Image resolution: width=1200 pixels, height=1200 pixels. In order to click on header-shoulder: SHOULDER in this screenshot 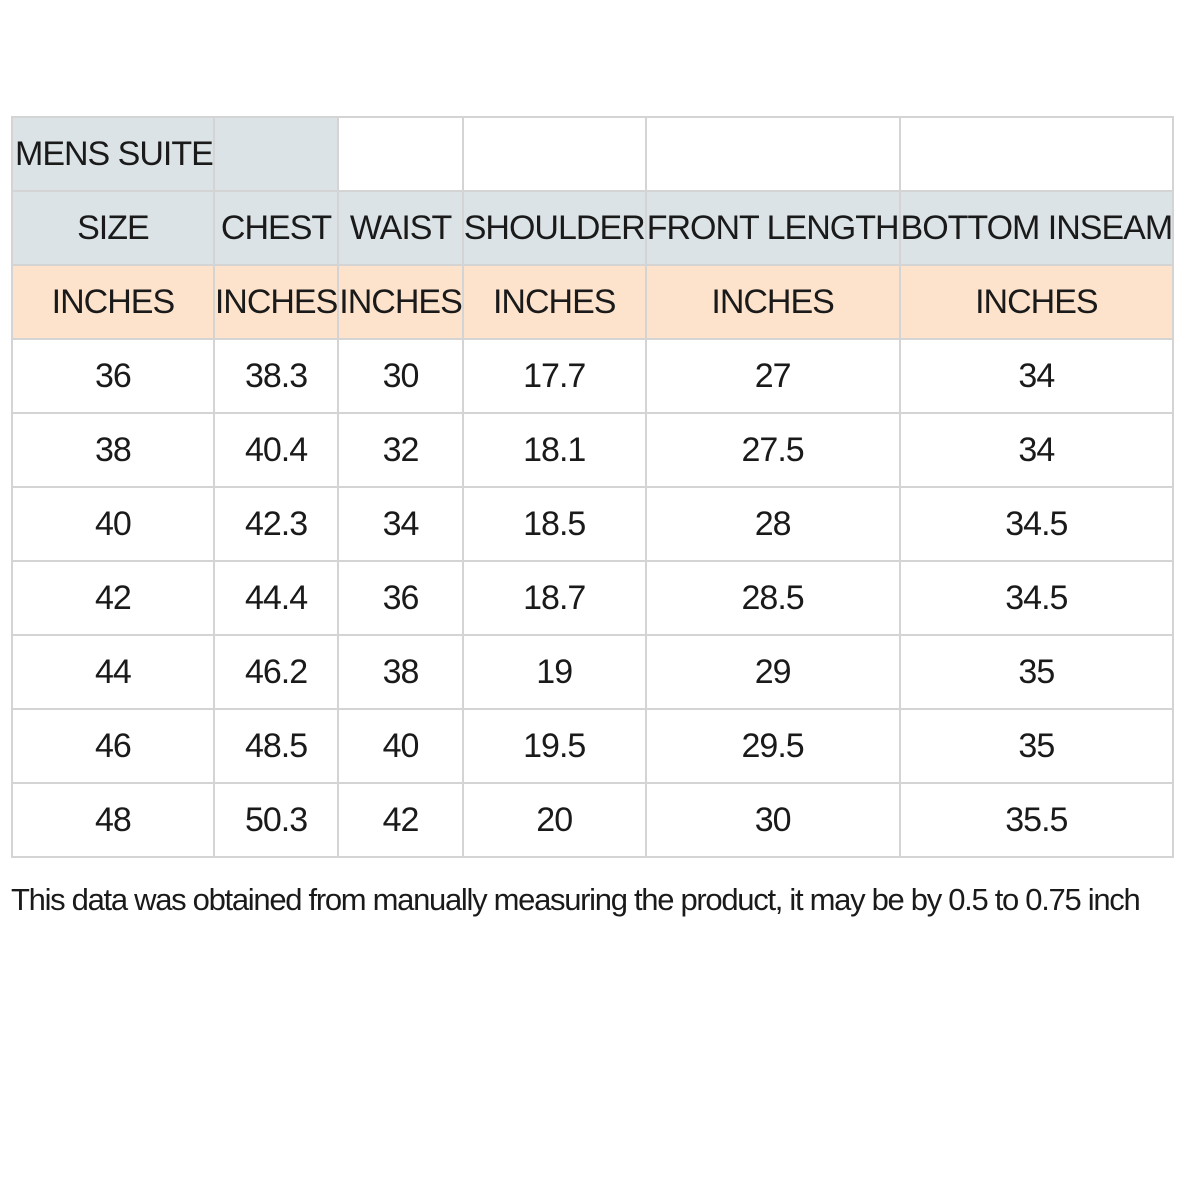, I will do `click(554, 228)`.